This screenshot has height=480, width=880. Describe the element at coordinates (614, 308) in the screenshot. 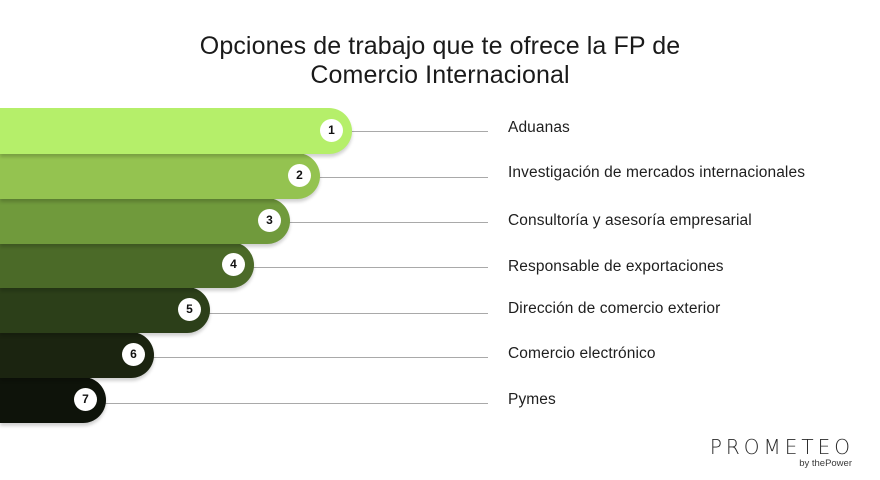

I see `option-label-5: Dirección de comercio exterior` at that location.